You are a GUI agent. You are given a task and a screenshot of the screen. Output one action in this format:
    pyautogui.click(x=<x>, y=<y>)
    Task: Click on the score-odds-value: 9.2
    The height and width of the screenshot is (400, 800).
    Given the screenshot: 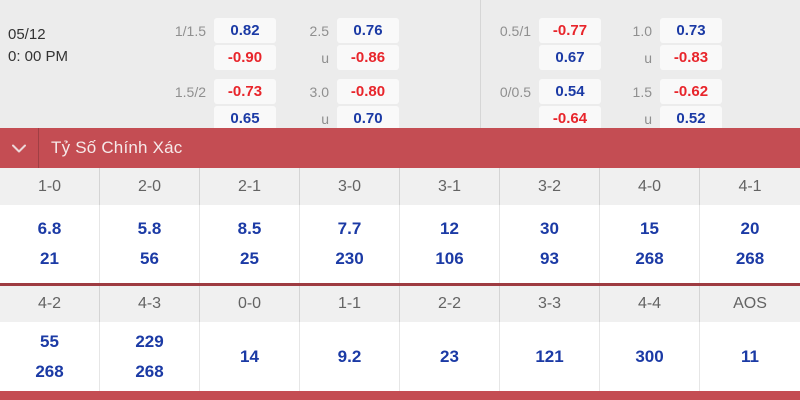 What is the action you would take?
    pyautogui.click(x=349, y=356)
    